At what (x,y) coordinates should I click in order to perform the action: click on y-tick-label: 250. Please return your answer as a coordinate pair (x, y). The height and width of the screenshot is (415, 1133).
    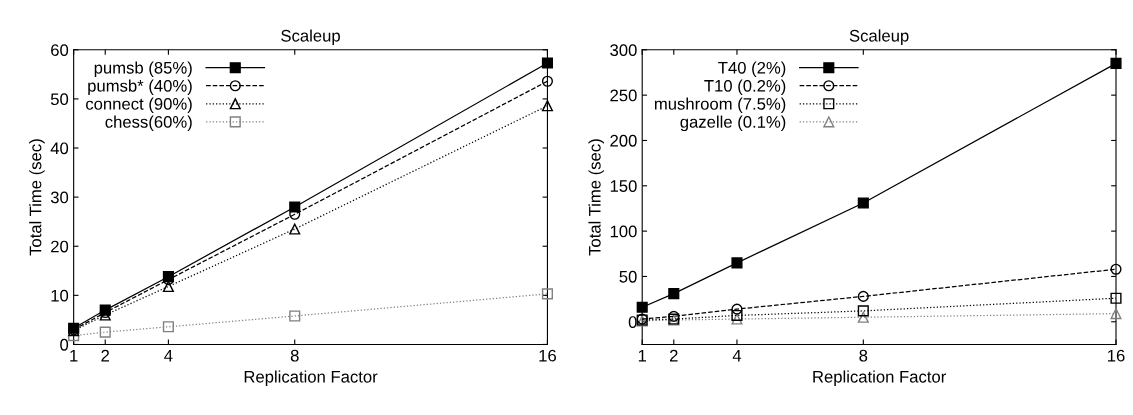
    Looking at the image, I should click on (623, 95).